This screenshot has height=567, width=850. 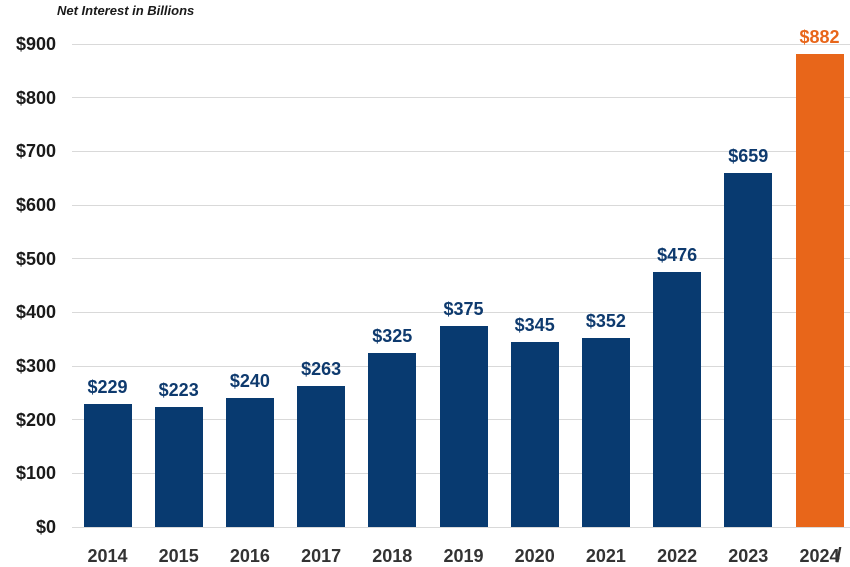 I want to click on bar-2014, so click(x=107, y=465).